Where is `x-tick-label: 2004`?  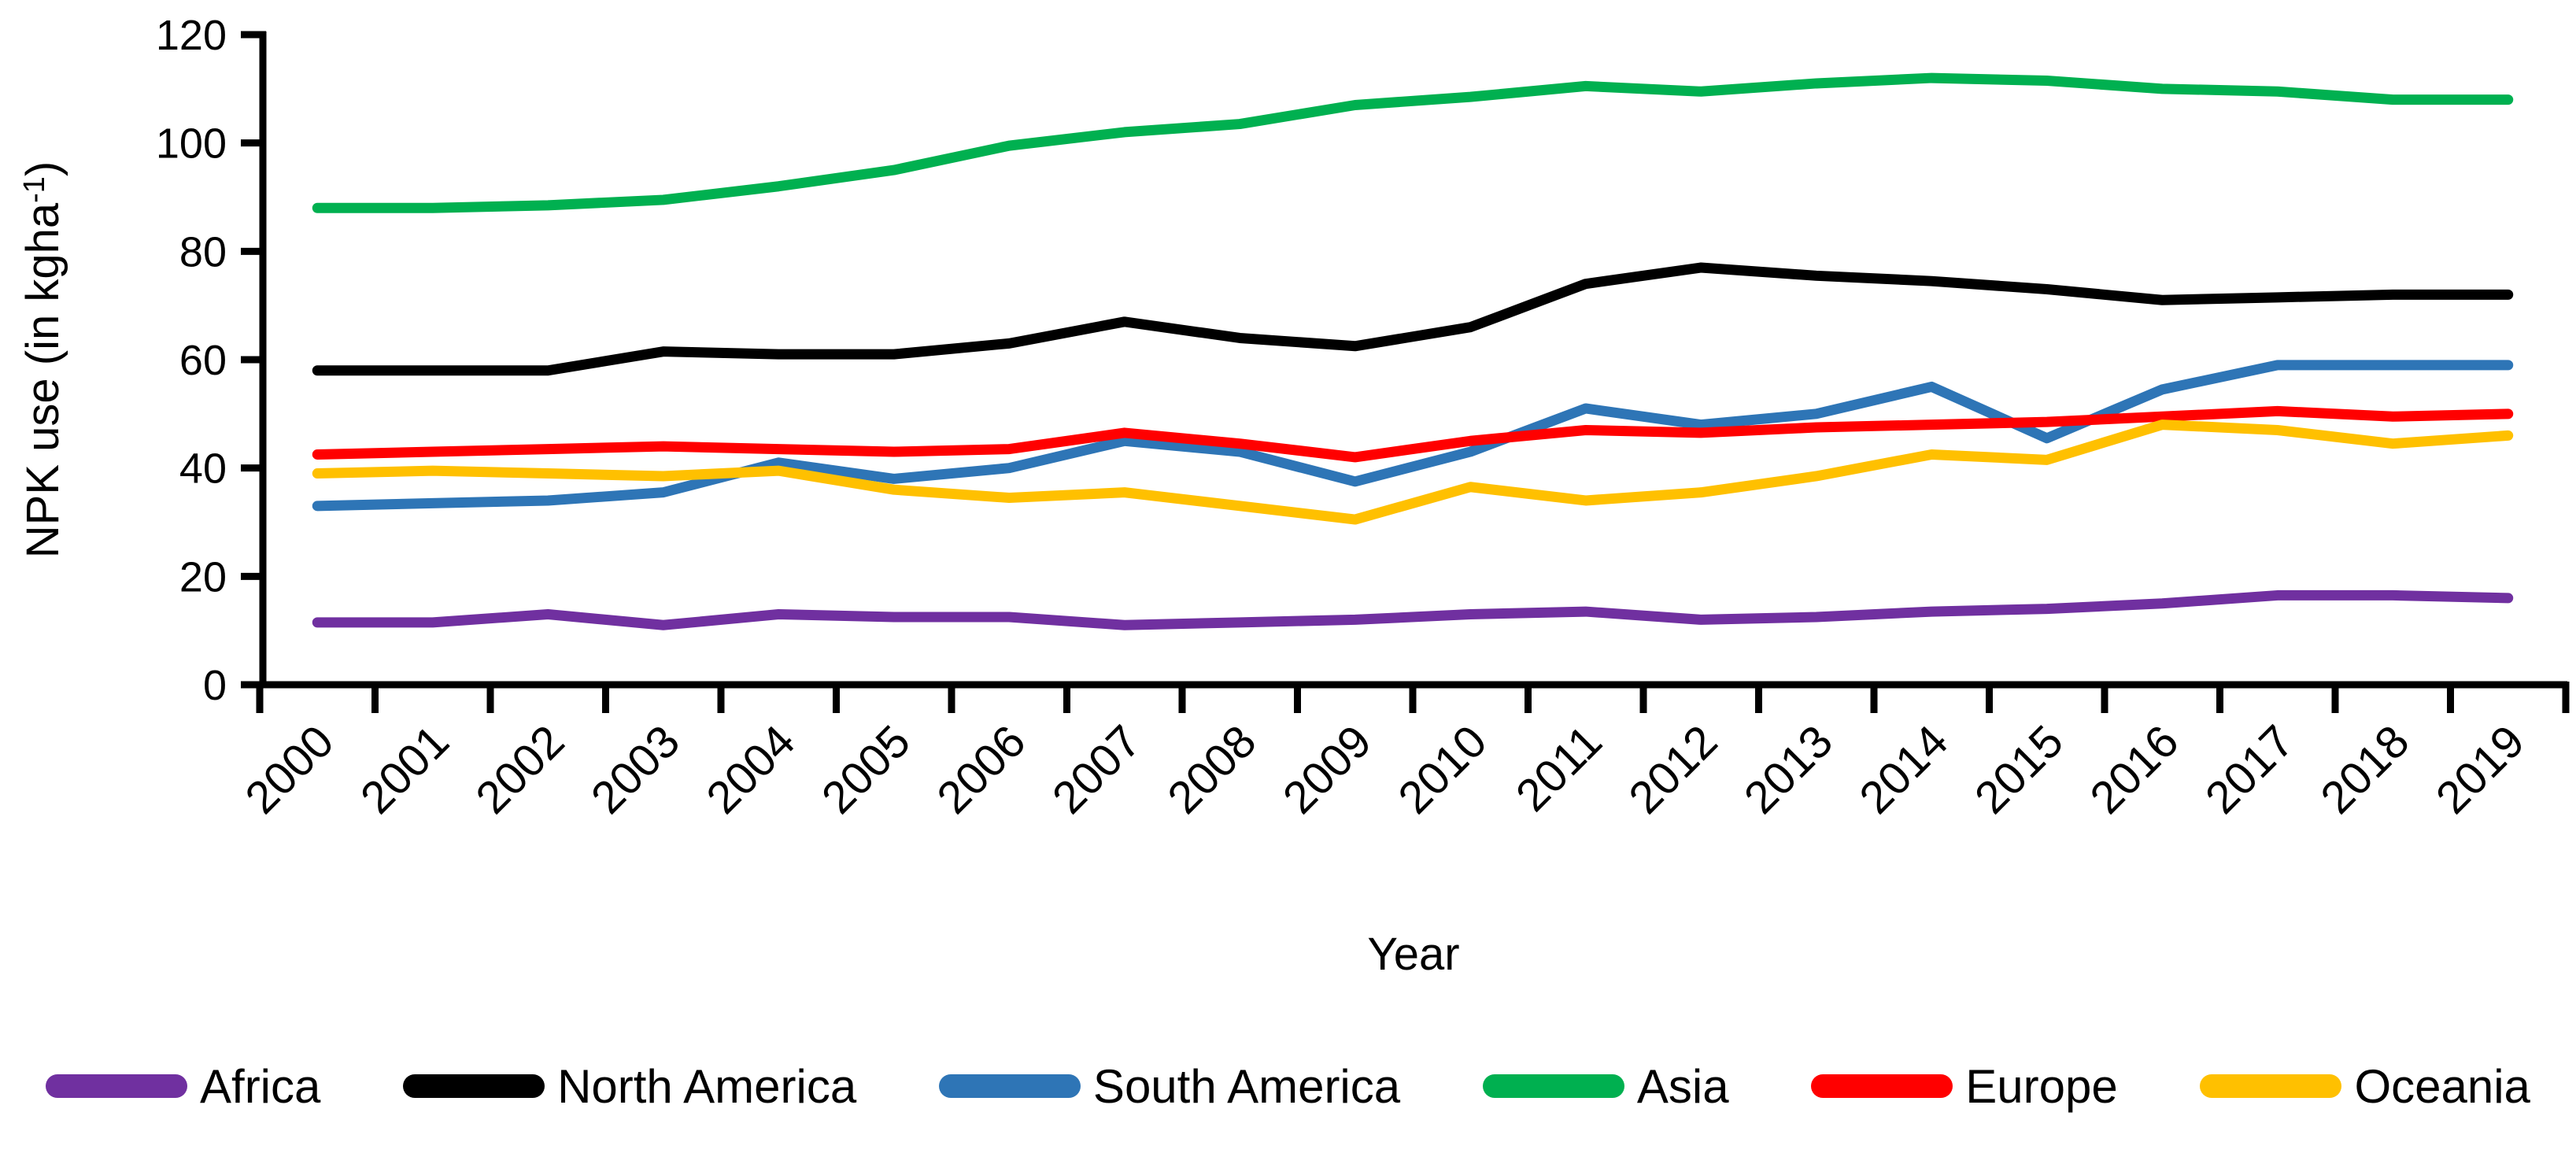 x-tick-label: 2004 is located at coordinates (750, 769).